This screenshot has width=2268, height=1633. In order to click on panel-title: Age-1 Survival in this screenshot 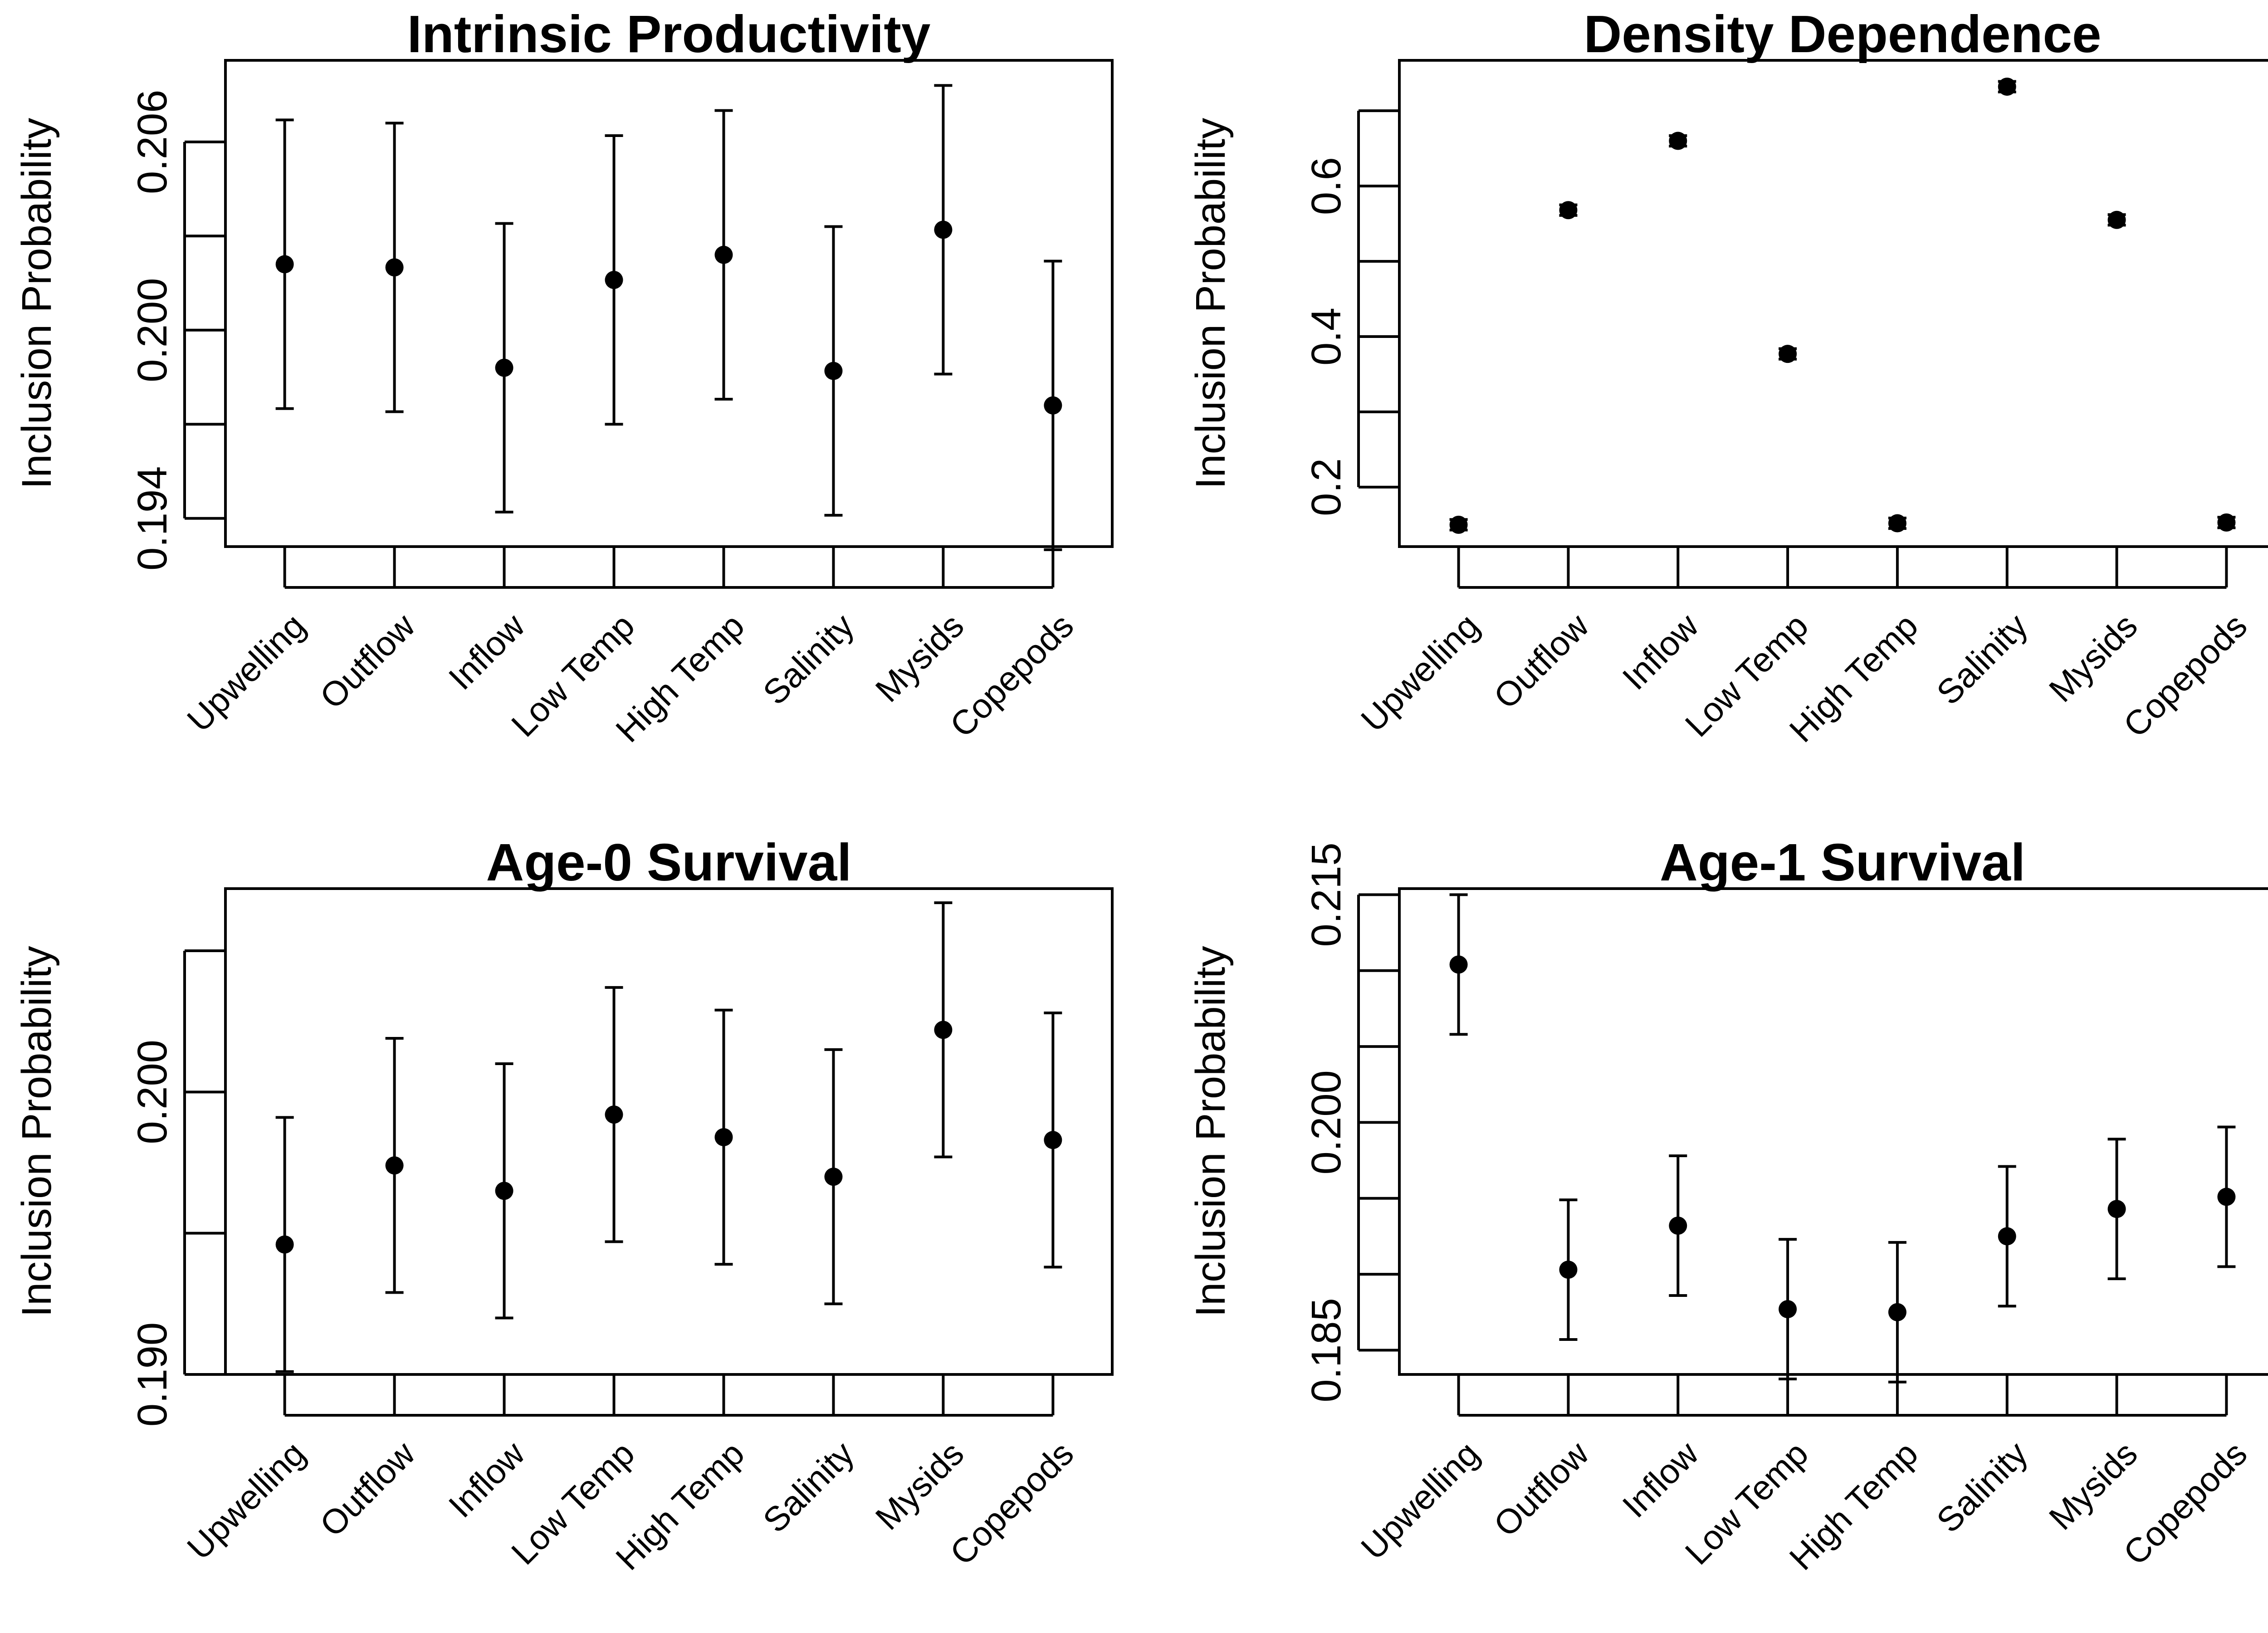, I will do `click(1843, 862)`.